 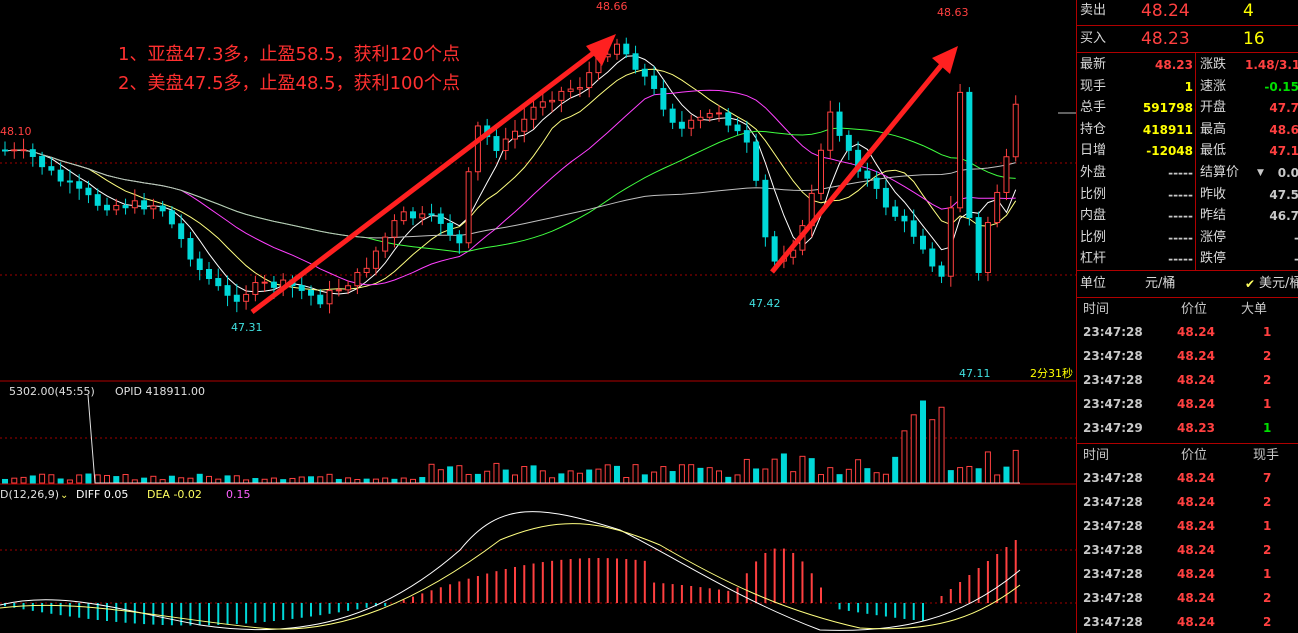 What do you see at coordinates (1093, 172) in the screenshot?
I see `quote-label: 外盘` at bounding box center [1093, 172].